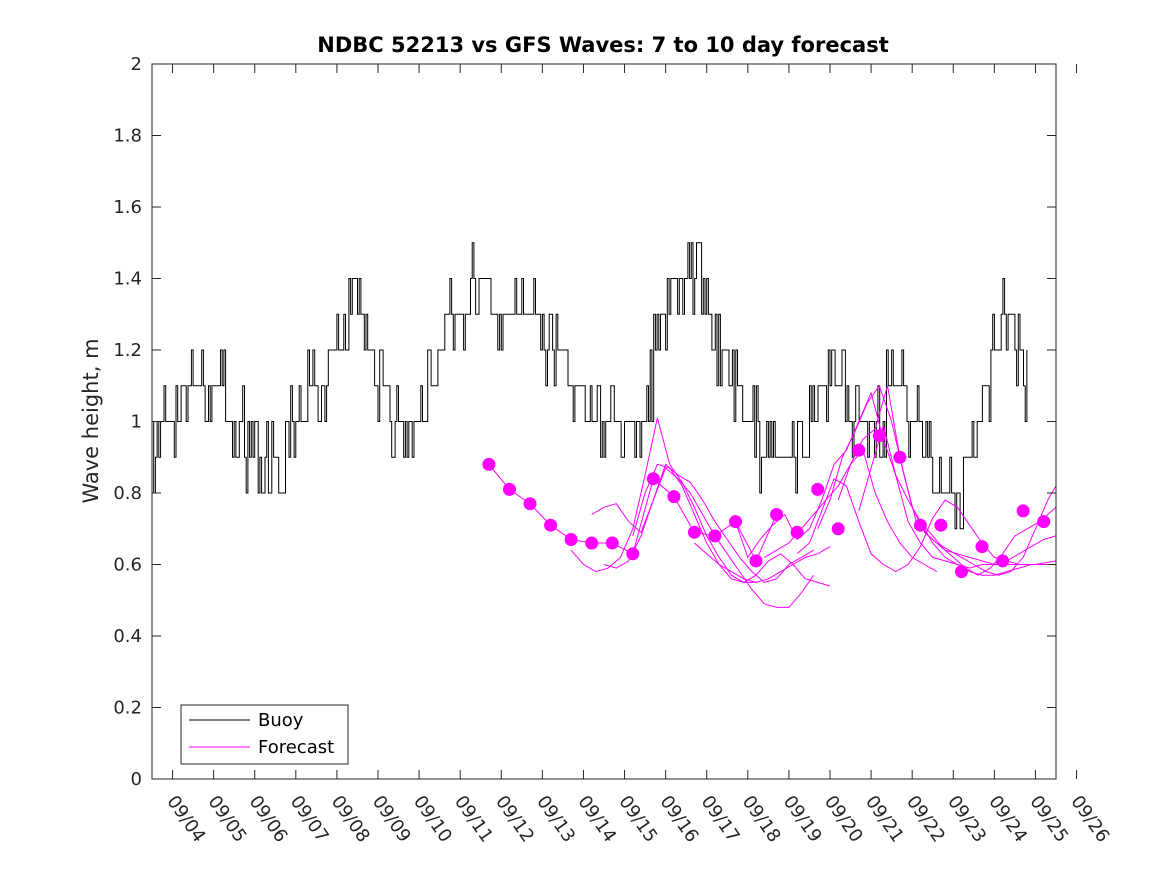 This screenshot has height=875, width=1167. What do you see at coordinates (91, 420) in the screenshot?
I see `y-axis-label: Wave height, m` at bounding box center [91, 420].